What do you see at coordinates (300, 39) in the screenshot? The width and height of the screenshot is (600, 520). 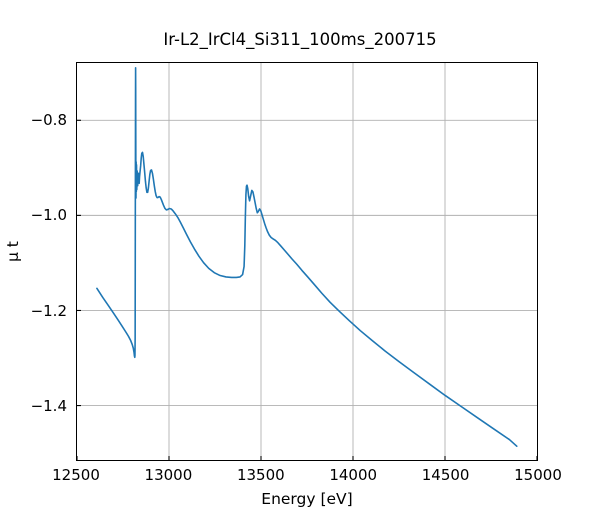 I see `chart-title: Ir-L2_IrCl4_Si311_100ms_200715` at bounding box center [300, 39].